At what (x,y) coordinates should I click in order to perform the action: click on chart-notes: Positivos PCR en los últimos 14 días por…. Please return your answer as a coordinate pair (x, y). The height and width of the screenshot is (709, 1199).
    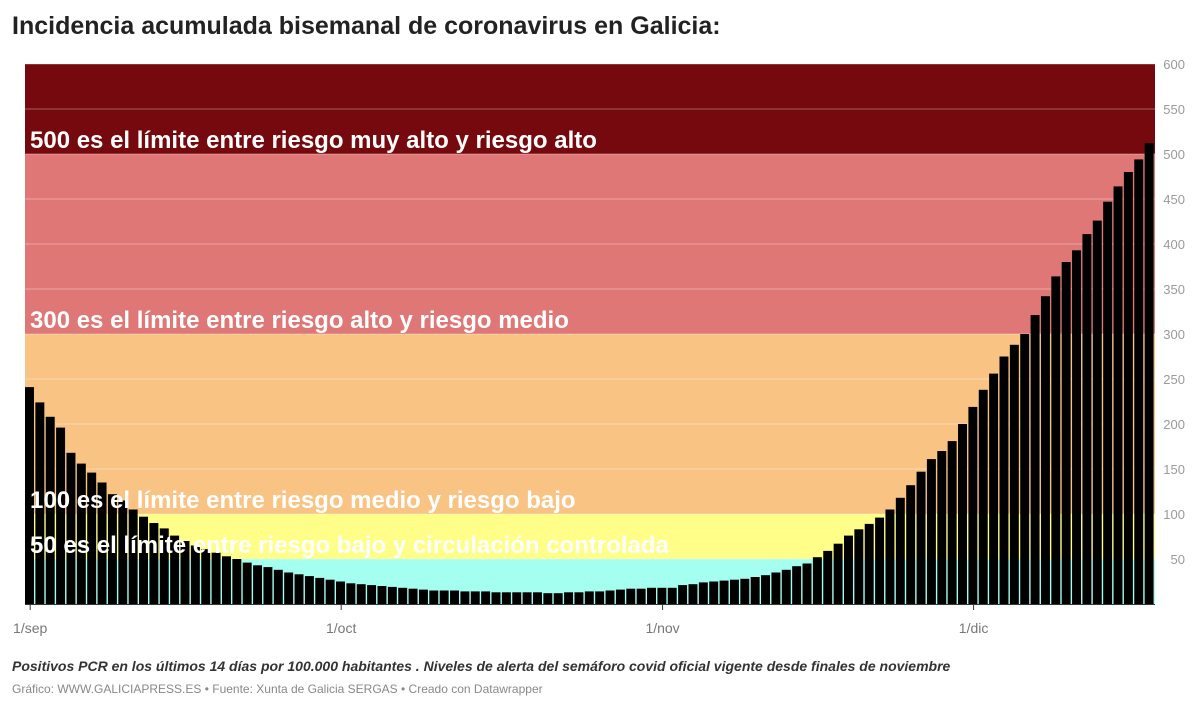
    Looking at the image, I should click on (481, 666).